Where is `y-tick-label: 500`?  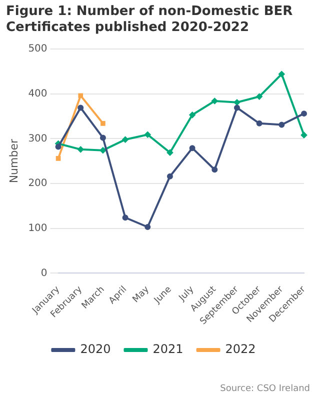
y-tick-label: 500 is located at coordinates (38, 49).